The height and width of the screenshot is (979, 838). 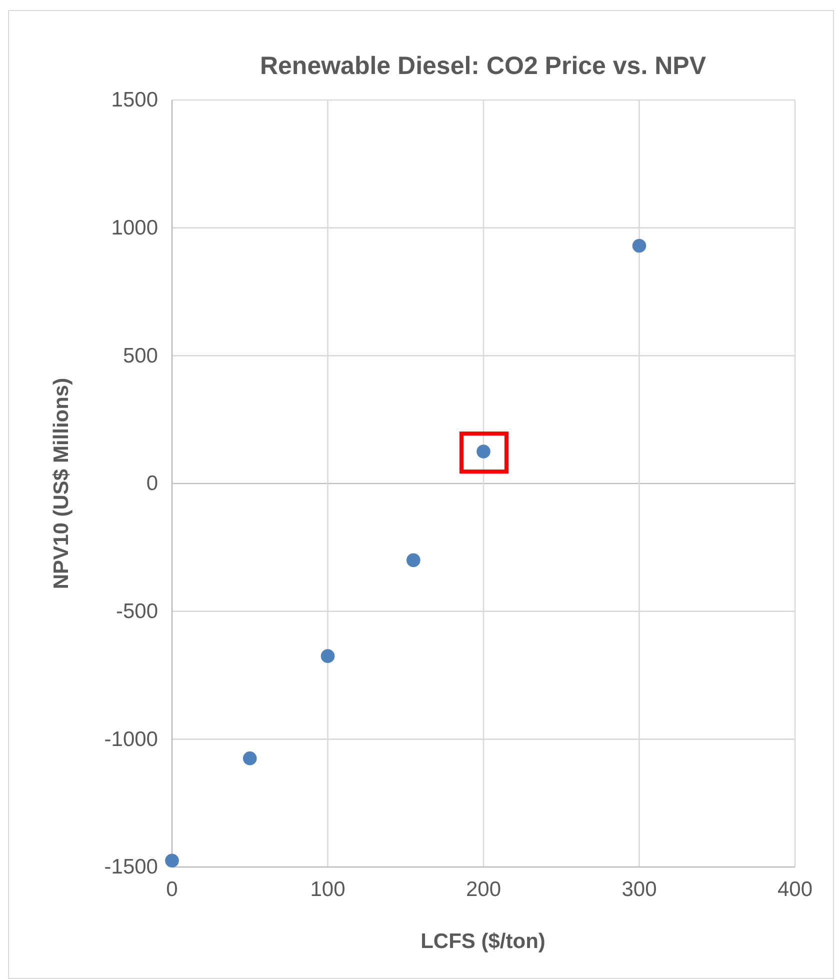 I want to click on x-tick-label: 400, so click(x=795, y=889).